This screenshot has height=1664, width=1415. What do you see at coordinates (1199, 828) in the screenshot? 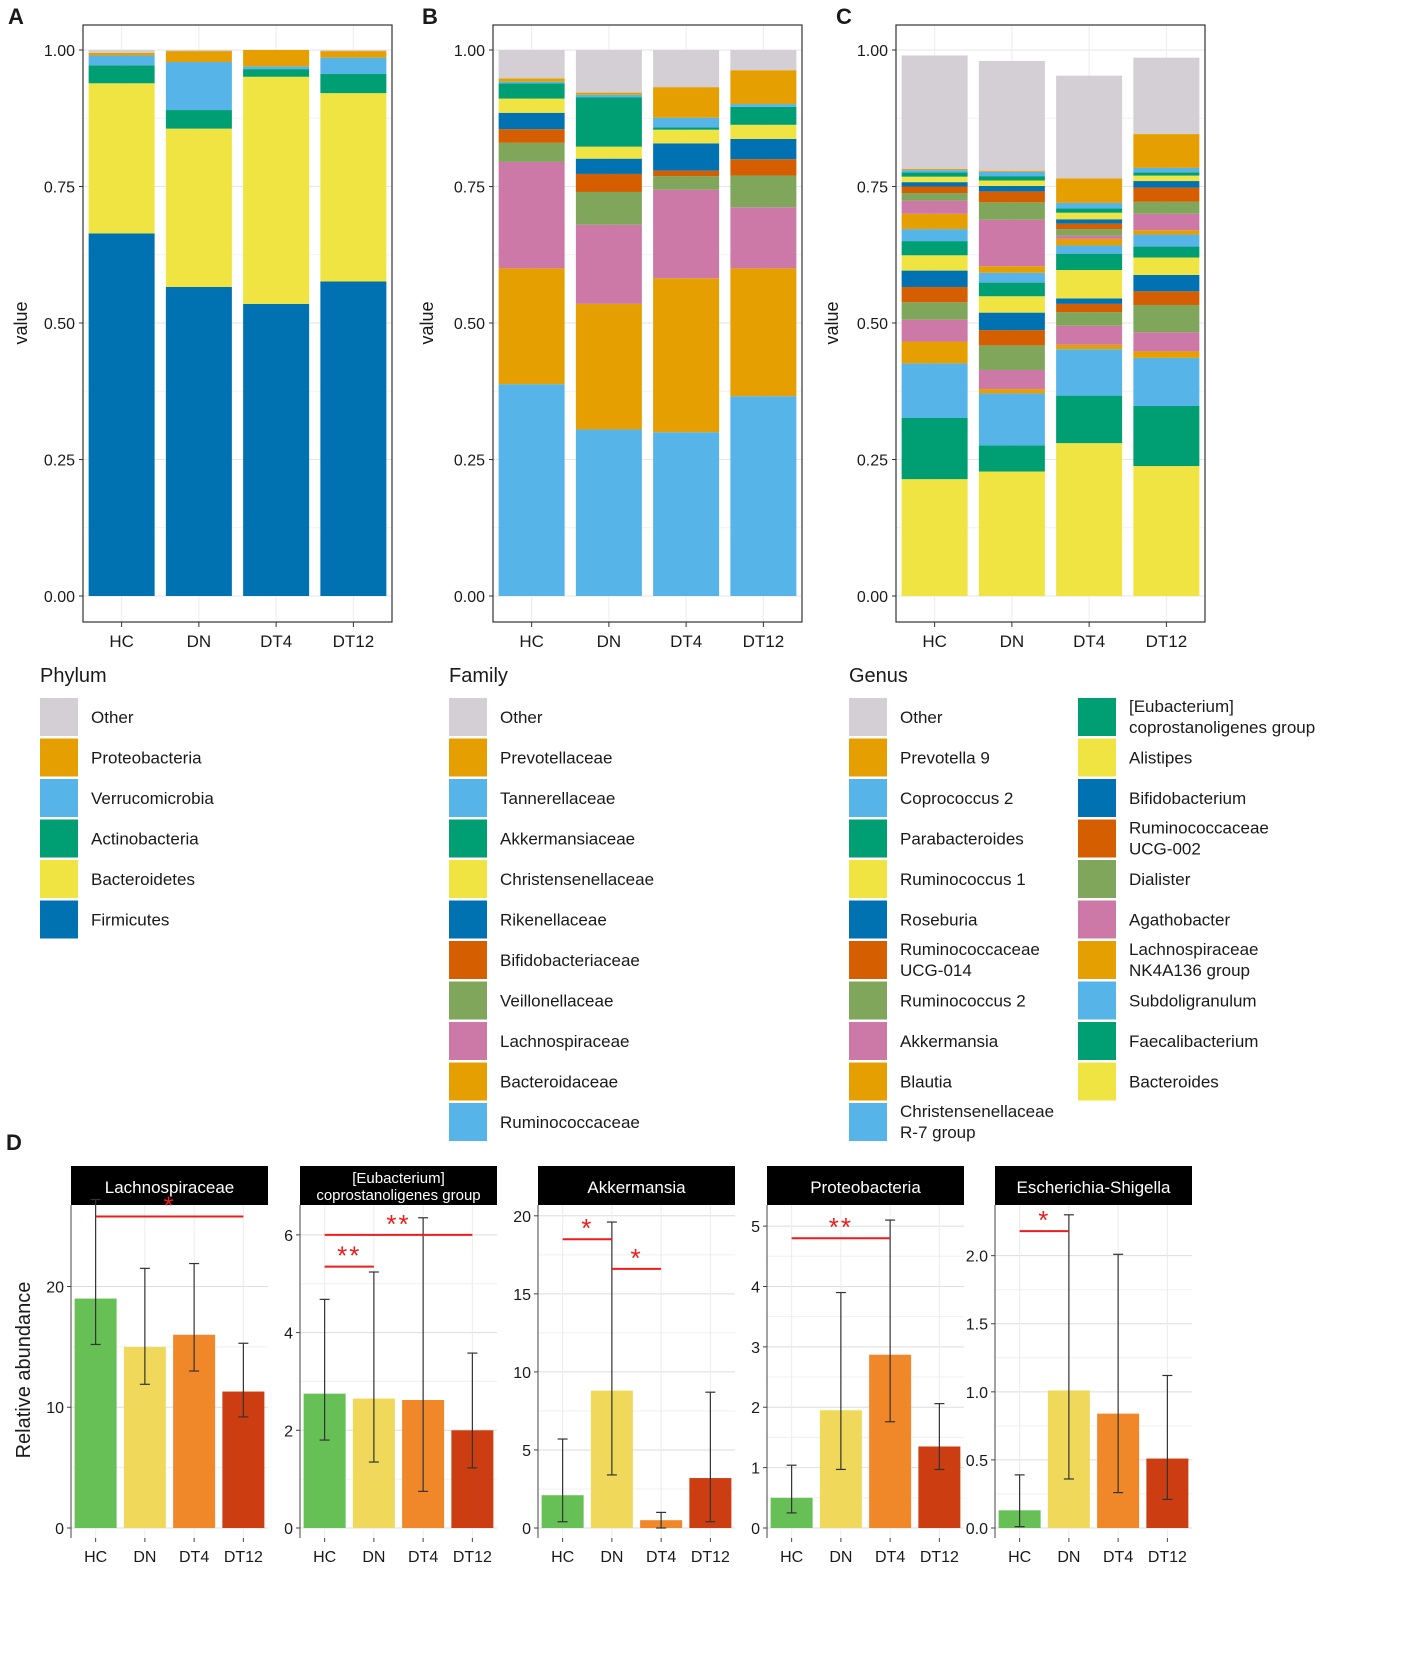
I see `legend-label-line: Ruminococcaceae` at bounding box center [1199, 828].